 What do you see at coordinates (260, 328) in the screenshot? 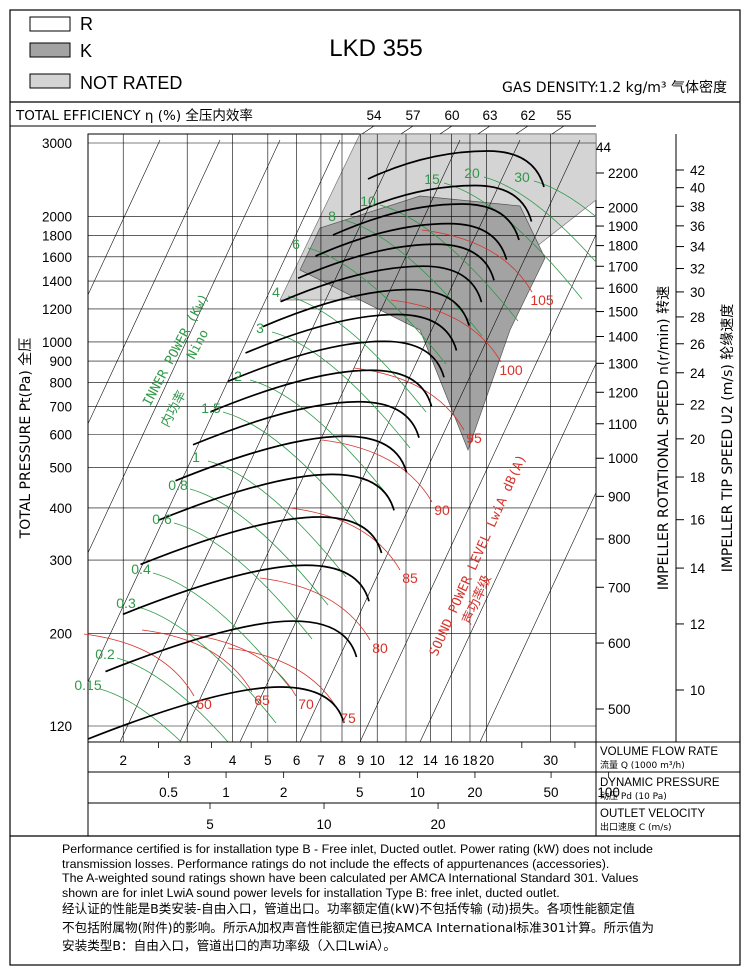
I see `power-label: 3` at bounding box center [260, 328].